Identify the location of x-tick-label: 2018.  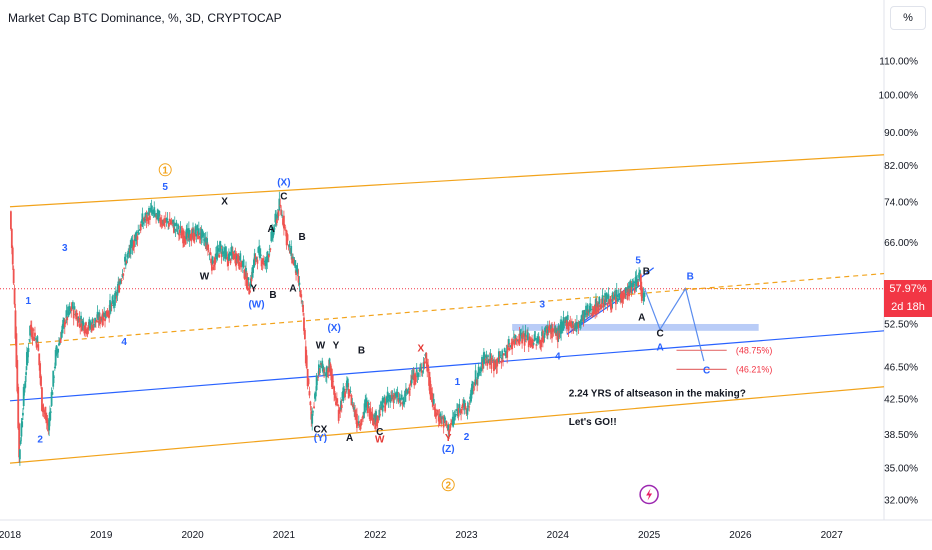
(11, 535).